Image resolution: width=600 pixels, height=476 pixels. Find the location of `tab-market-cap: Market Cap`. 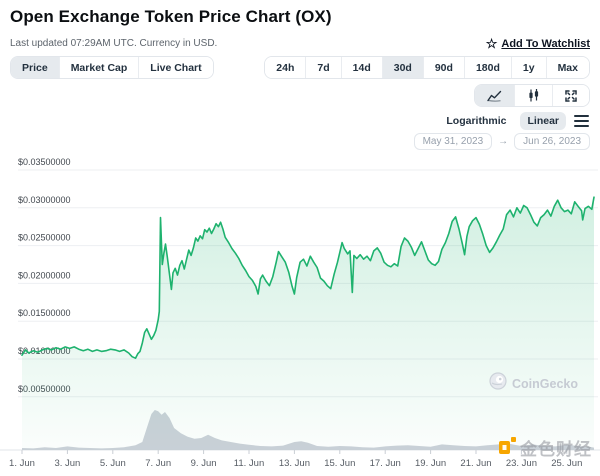

tab-market-cap: Market Cap is located at coordinates (98, 67).